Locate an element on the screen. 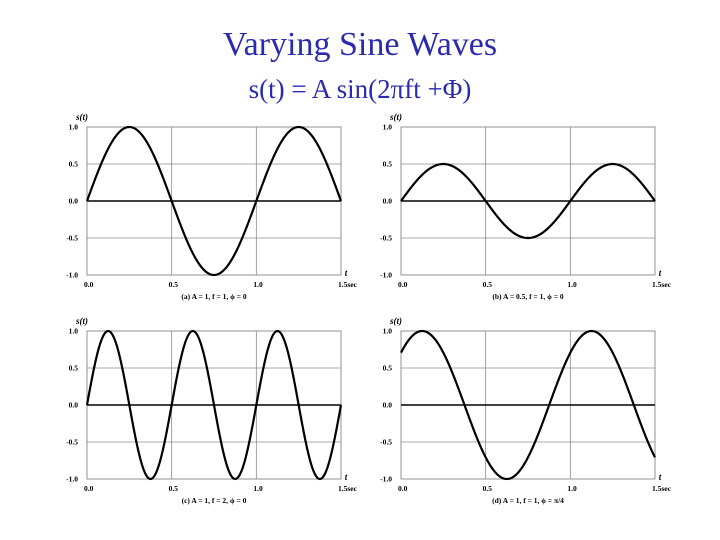 The height and width of the screenshot is (540, 720). x-tick-label-c-1: 0.5 is located at coordinates (174, 488).